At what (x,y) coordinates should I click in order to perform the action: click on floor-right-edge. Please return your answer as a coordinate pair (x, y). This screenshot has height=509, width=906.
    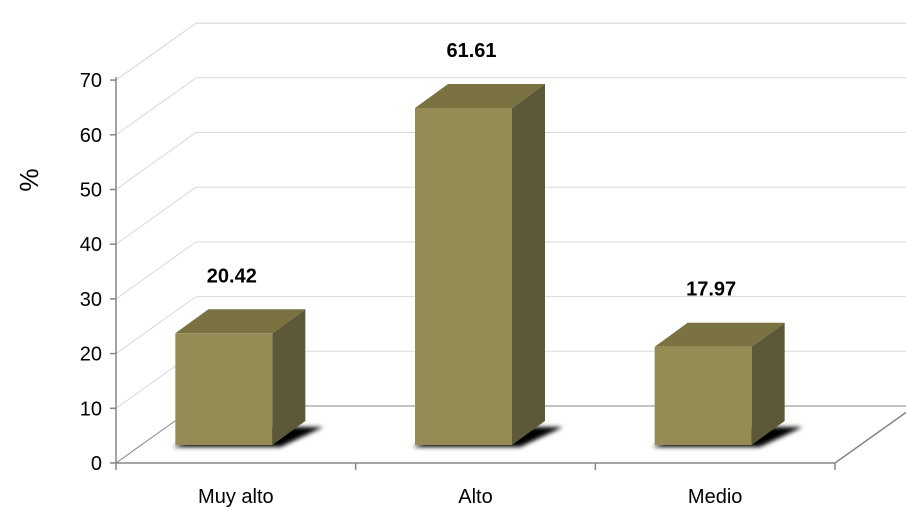
    Looking at the image, I should click on (870, 437).